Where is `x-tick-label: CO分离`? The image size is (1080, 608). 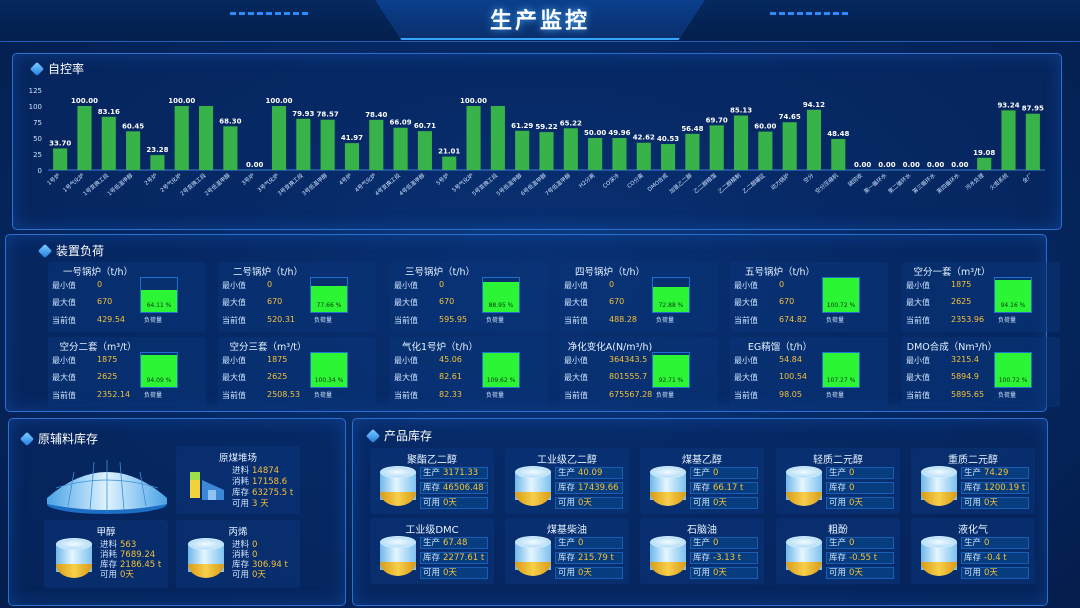
x-tick-label: CO分离 is located at coordinates (635, 180).